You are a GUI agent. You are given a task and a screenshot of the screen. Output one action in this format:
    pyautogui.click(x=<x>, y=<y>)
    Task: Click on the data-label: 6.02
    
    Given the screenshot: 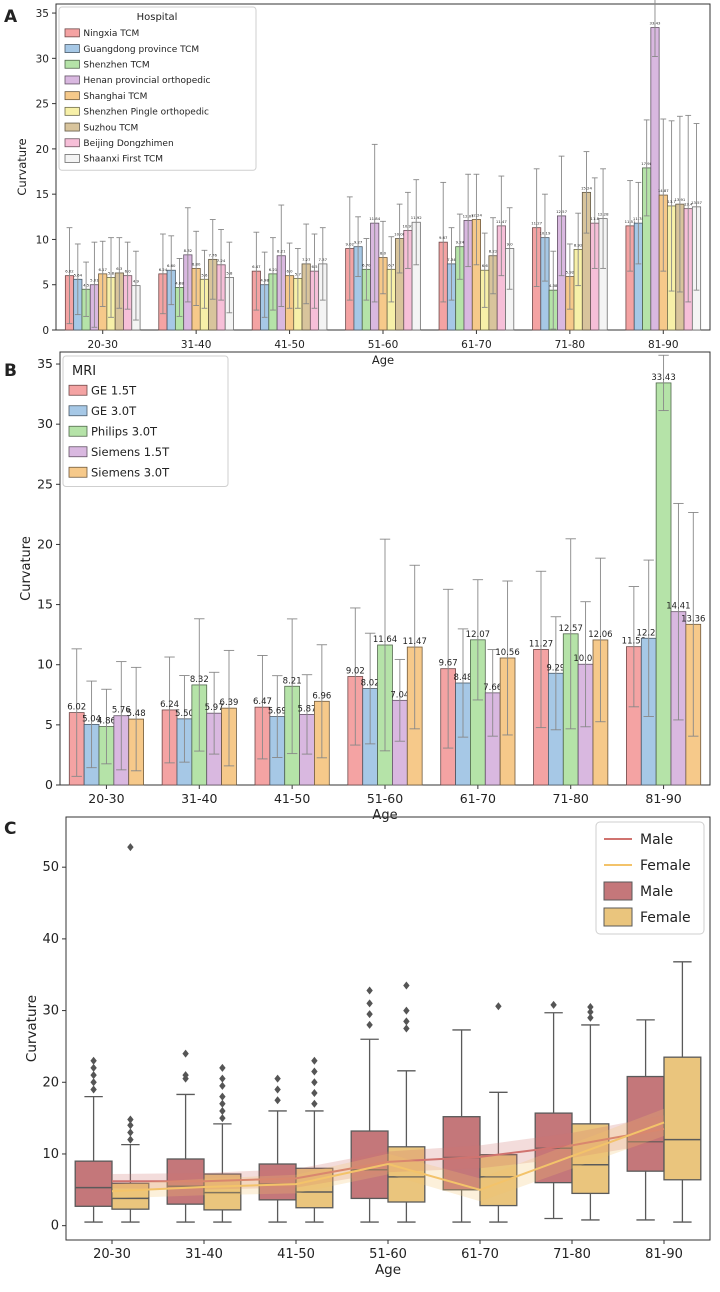 What is the action you would take?
    pyautogui.click(x=69, y=271)
    